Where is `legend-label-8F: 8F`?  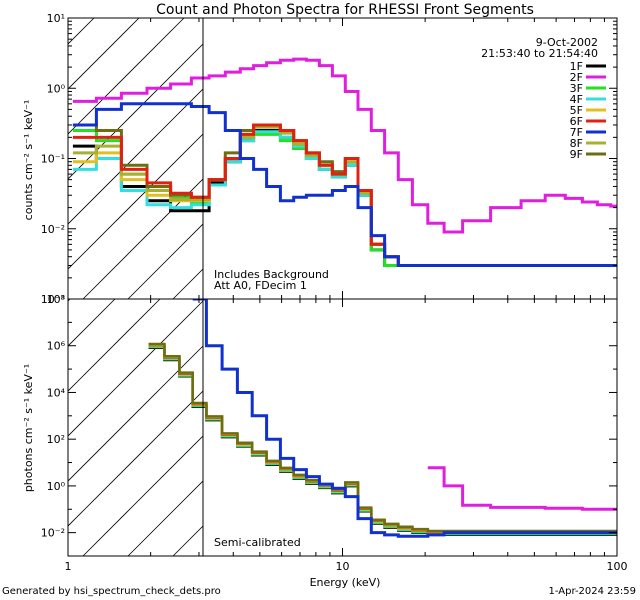 legend-label-8F: 8F is located at coordinates (576, 143).